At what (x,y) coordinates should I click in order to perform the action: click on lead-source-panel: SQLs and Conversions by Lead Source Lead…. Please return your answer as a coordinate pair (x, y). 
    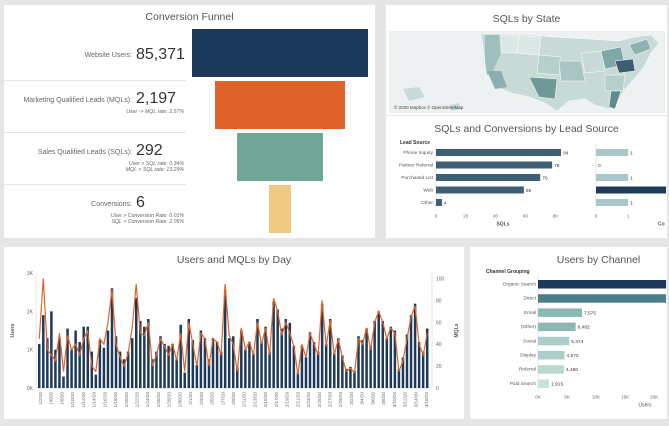
    Looking at the image, I should click on (526, 177).